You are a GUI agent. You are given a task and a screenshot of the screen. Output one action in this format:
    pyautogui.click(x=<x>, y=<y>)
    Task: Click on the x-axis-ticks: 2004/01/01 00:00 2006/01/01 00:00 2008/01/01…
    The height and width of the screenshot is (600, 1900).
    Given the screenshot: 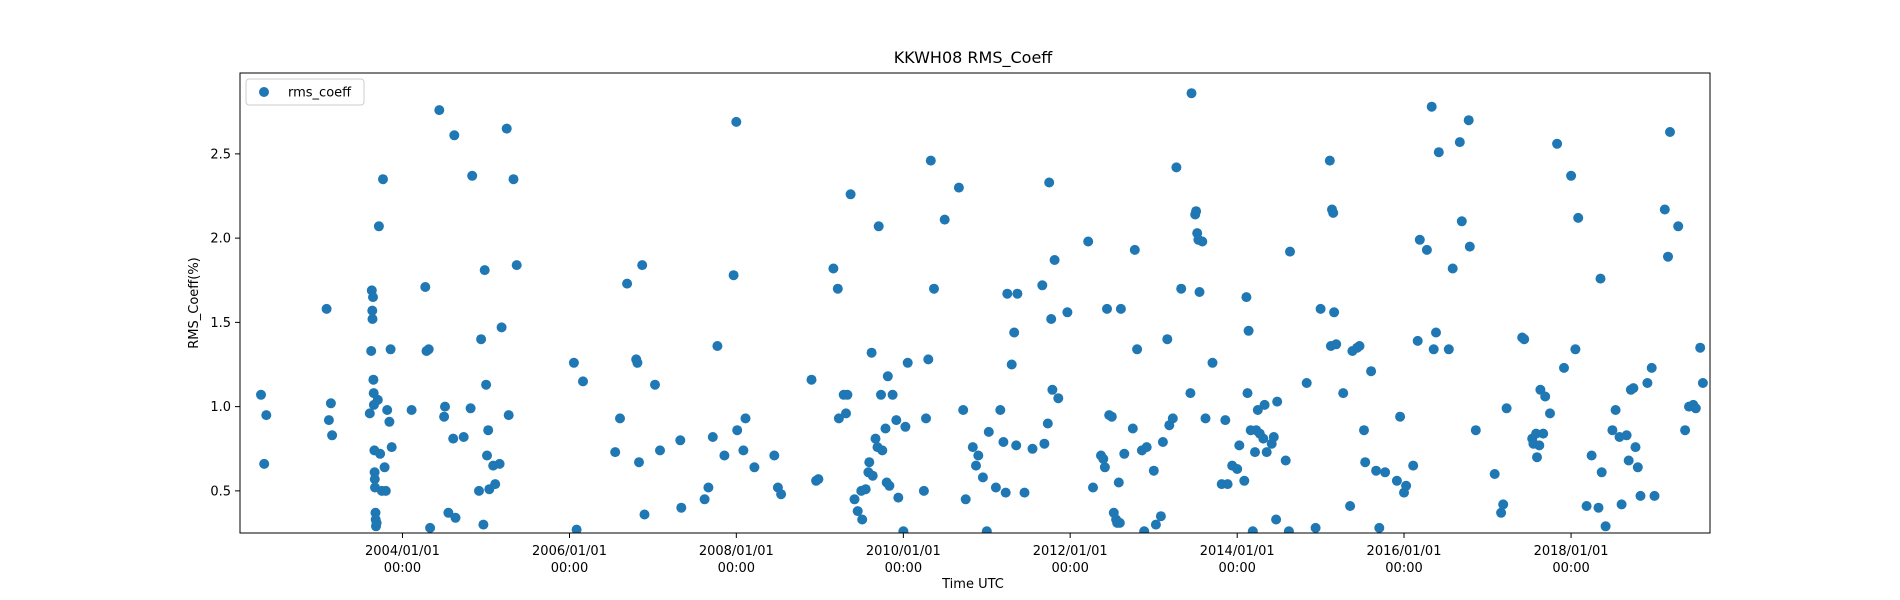 What is the action you would take?
    pyautogui.click(x=987, y=554)
    